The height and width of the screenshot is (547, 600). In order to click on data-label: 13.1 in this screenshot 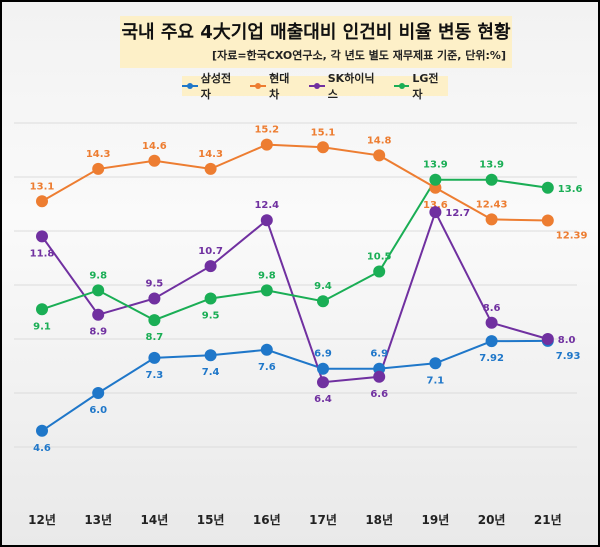, I will do `click(42, 186)`.